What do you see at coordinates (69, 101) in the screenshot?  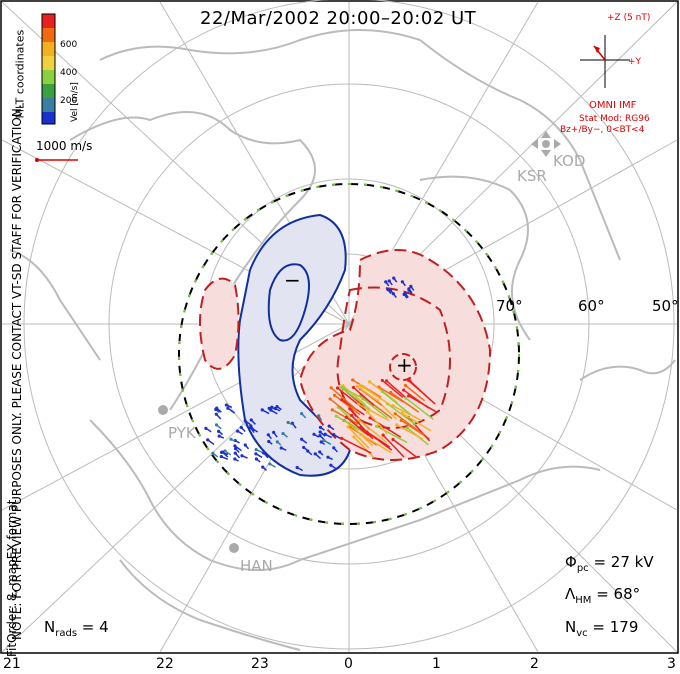 I see `colorbar-tick-200: 200` at bounding box center [69, 101].